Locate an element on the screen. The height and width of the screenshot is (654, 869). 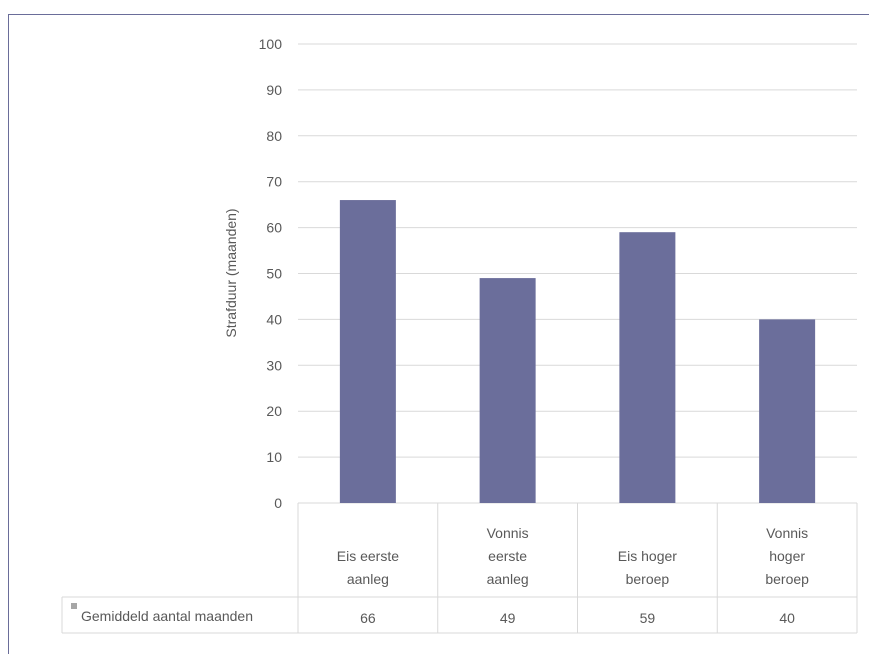
y-tick-label: 20 is located at coordinates (274, 411).